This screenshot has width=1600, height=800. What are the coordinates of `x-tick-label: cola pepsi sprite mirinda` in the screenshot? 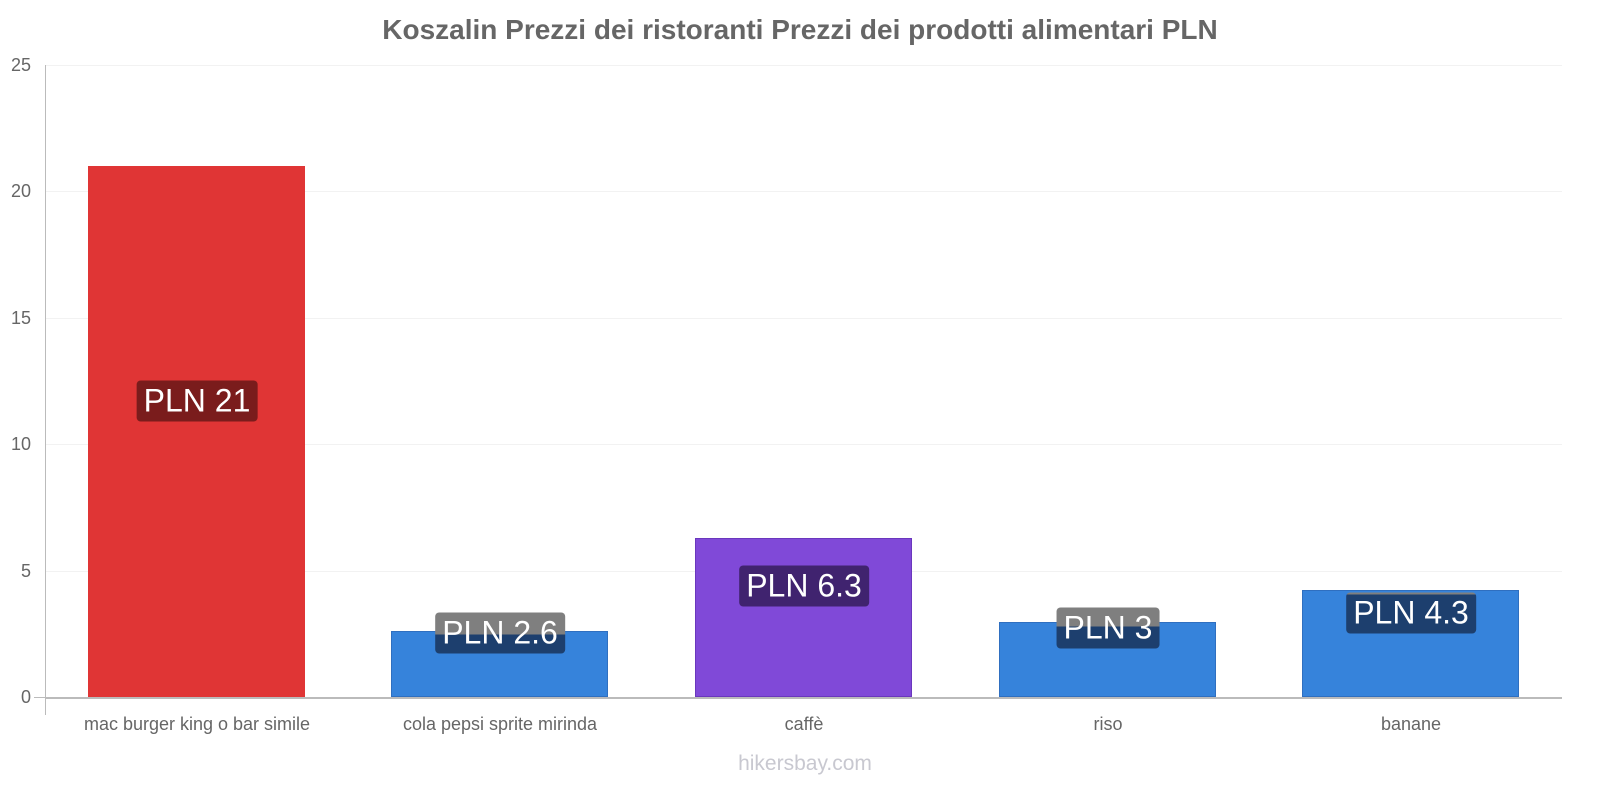 It's located at (500, 724).